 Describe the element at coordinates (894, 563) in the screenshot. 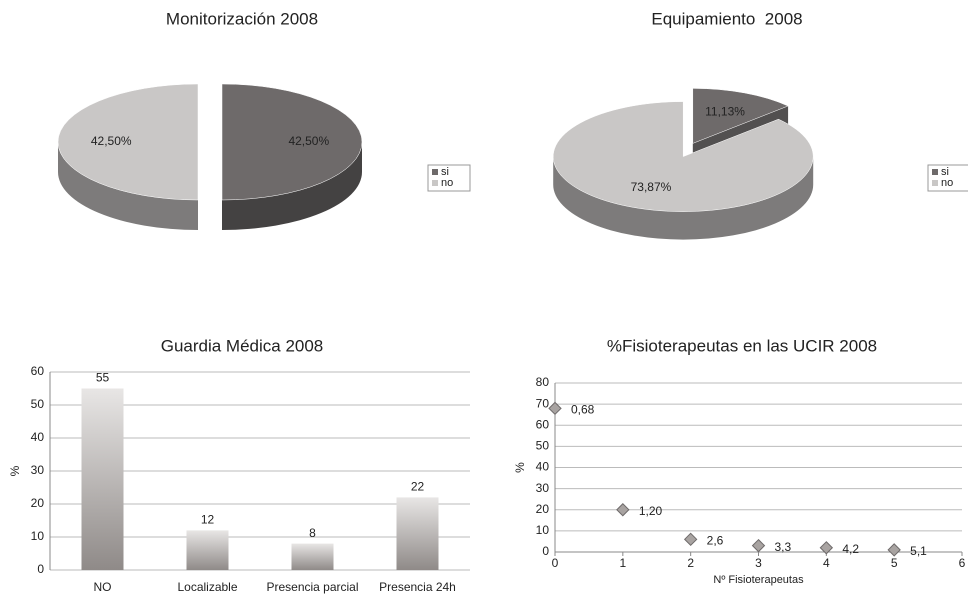

I see `x-tick-label: 5` at that location.